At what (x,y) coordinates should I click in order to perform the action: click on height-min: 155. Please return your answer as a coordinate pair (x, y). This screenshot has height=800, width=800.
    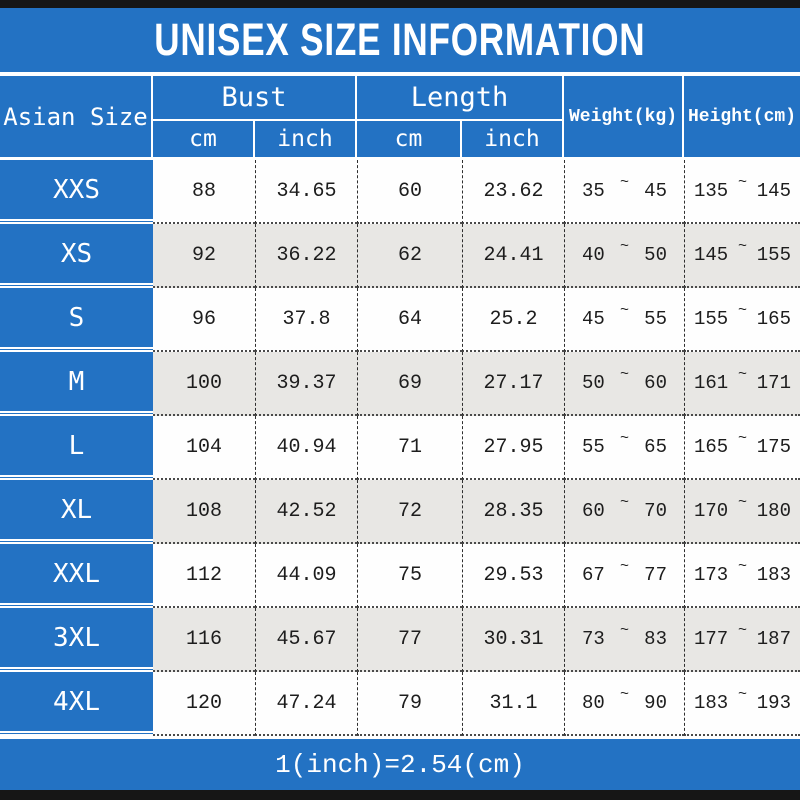
    Looking at the image, I should click on (711, 319).